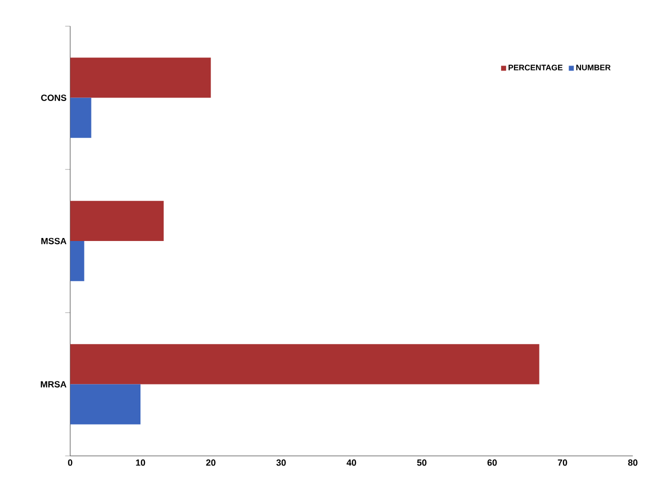 This screenshot has height=486, width=646. What do you see at coordinates (53, 97) in the screenshot?
I see `y-tick-label: CONS` at bounding box center [53, 97].